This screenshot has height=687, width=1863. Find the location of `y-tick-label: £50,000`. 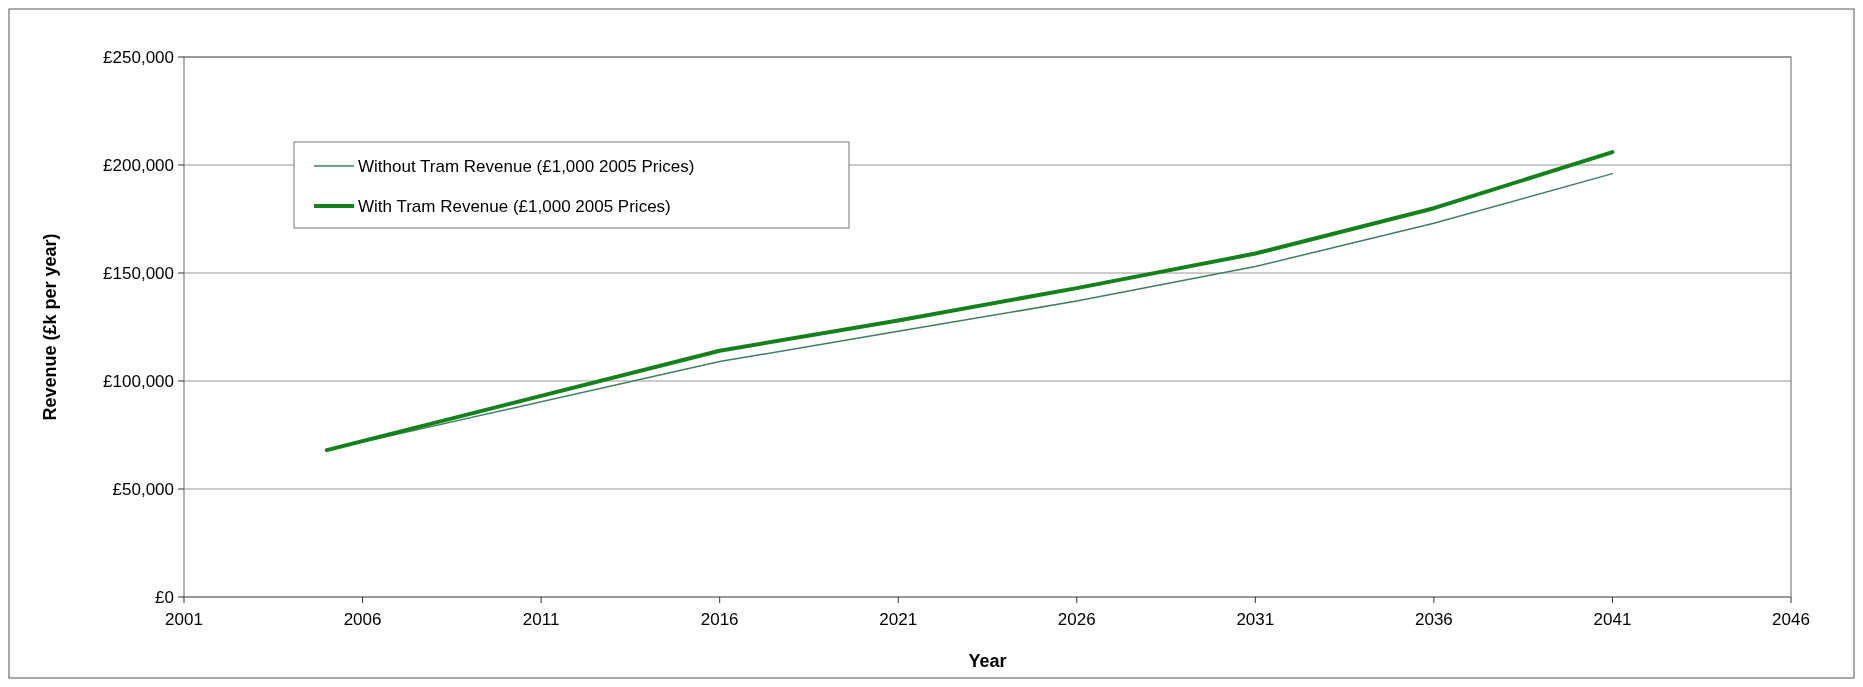

y-tick-label: £50,000 is located at coordinates (143, 489).